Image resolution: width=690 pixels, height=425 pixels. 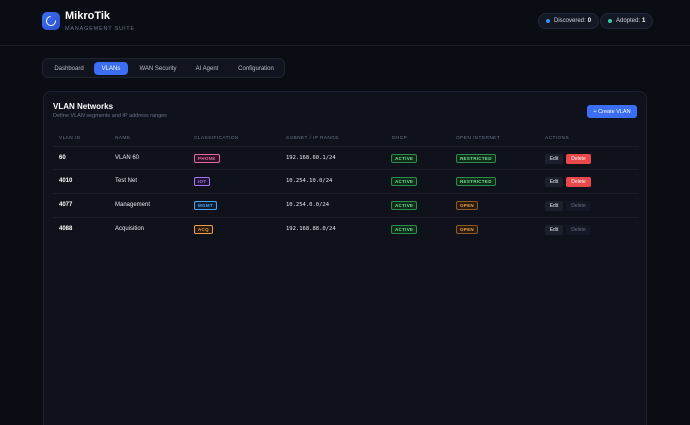 What do you see at coordinates (308, 205) in the screenshot?
I see `subnet-value: 10.254.0.0/24` at bounding box center [308, 205].